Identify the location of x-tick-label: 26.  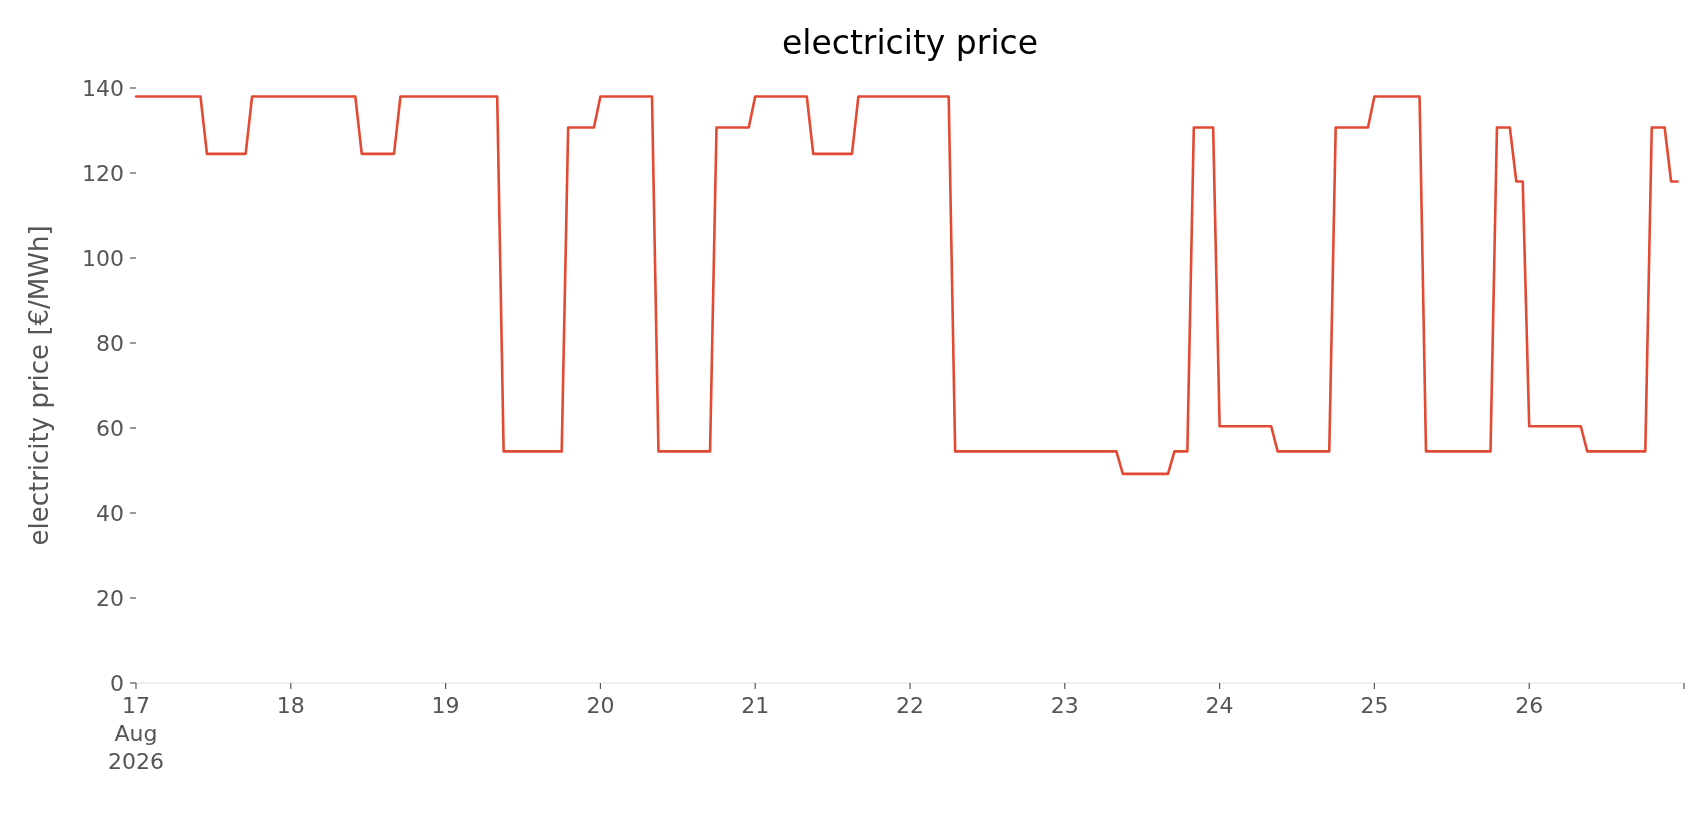
(1529, 705).